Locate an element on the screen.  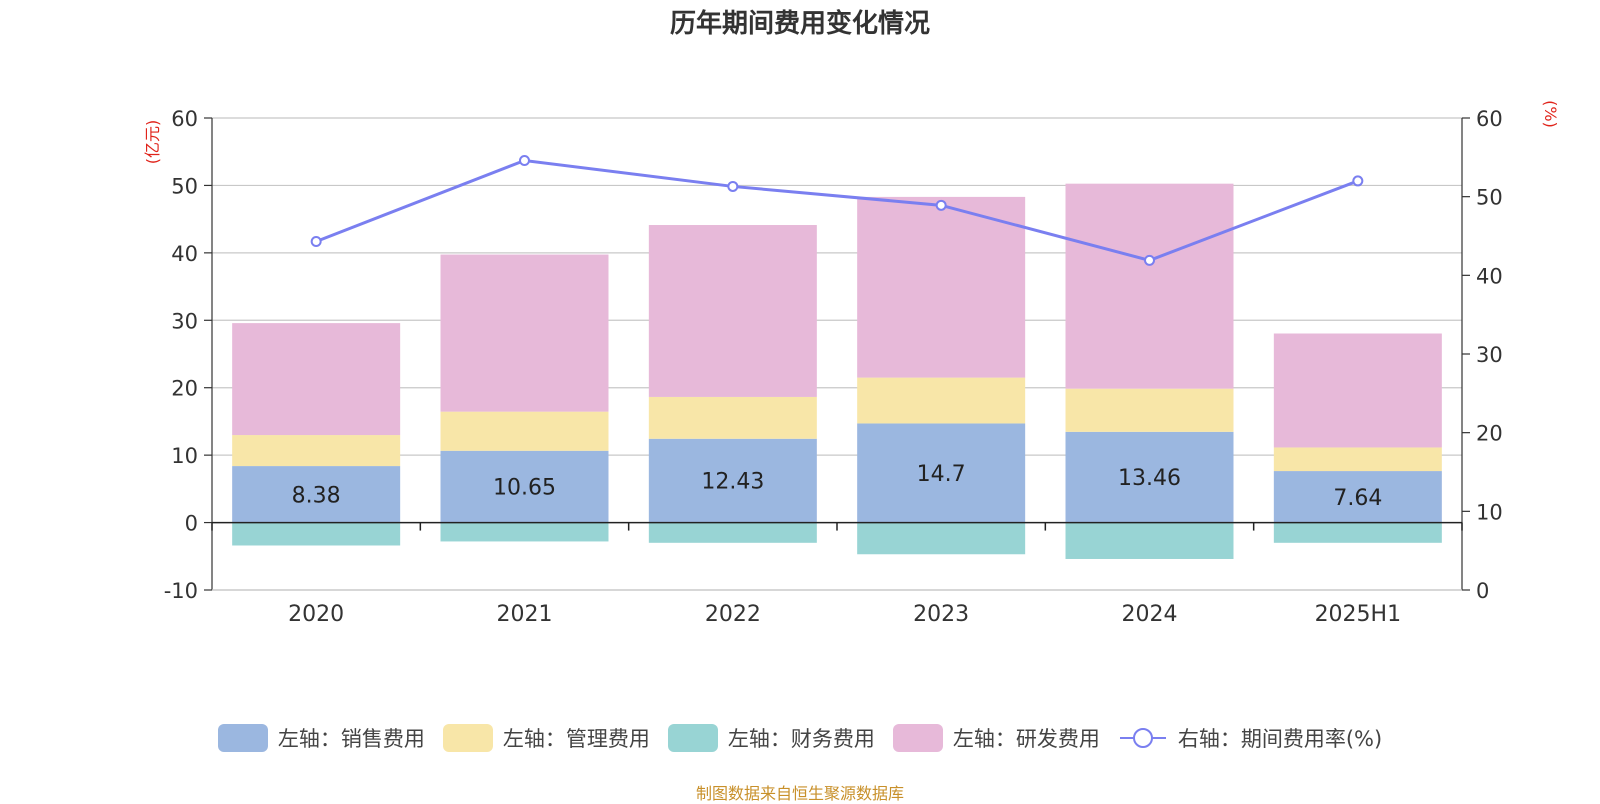
y-tick-label-left: 20 is located at coordinates (184, 389).